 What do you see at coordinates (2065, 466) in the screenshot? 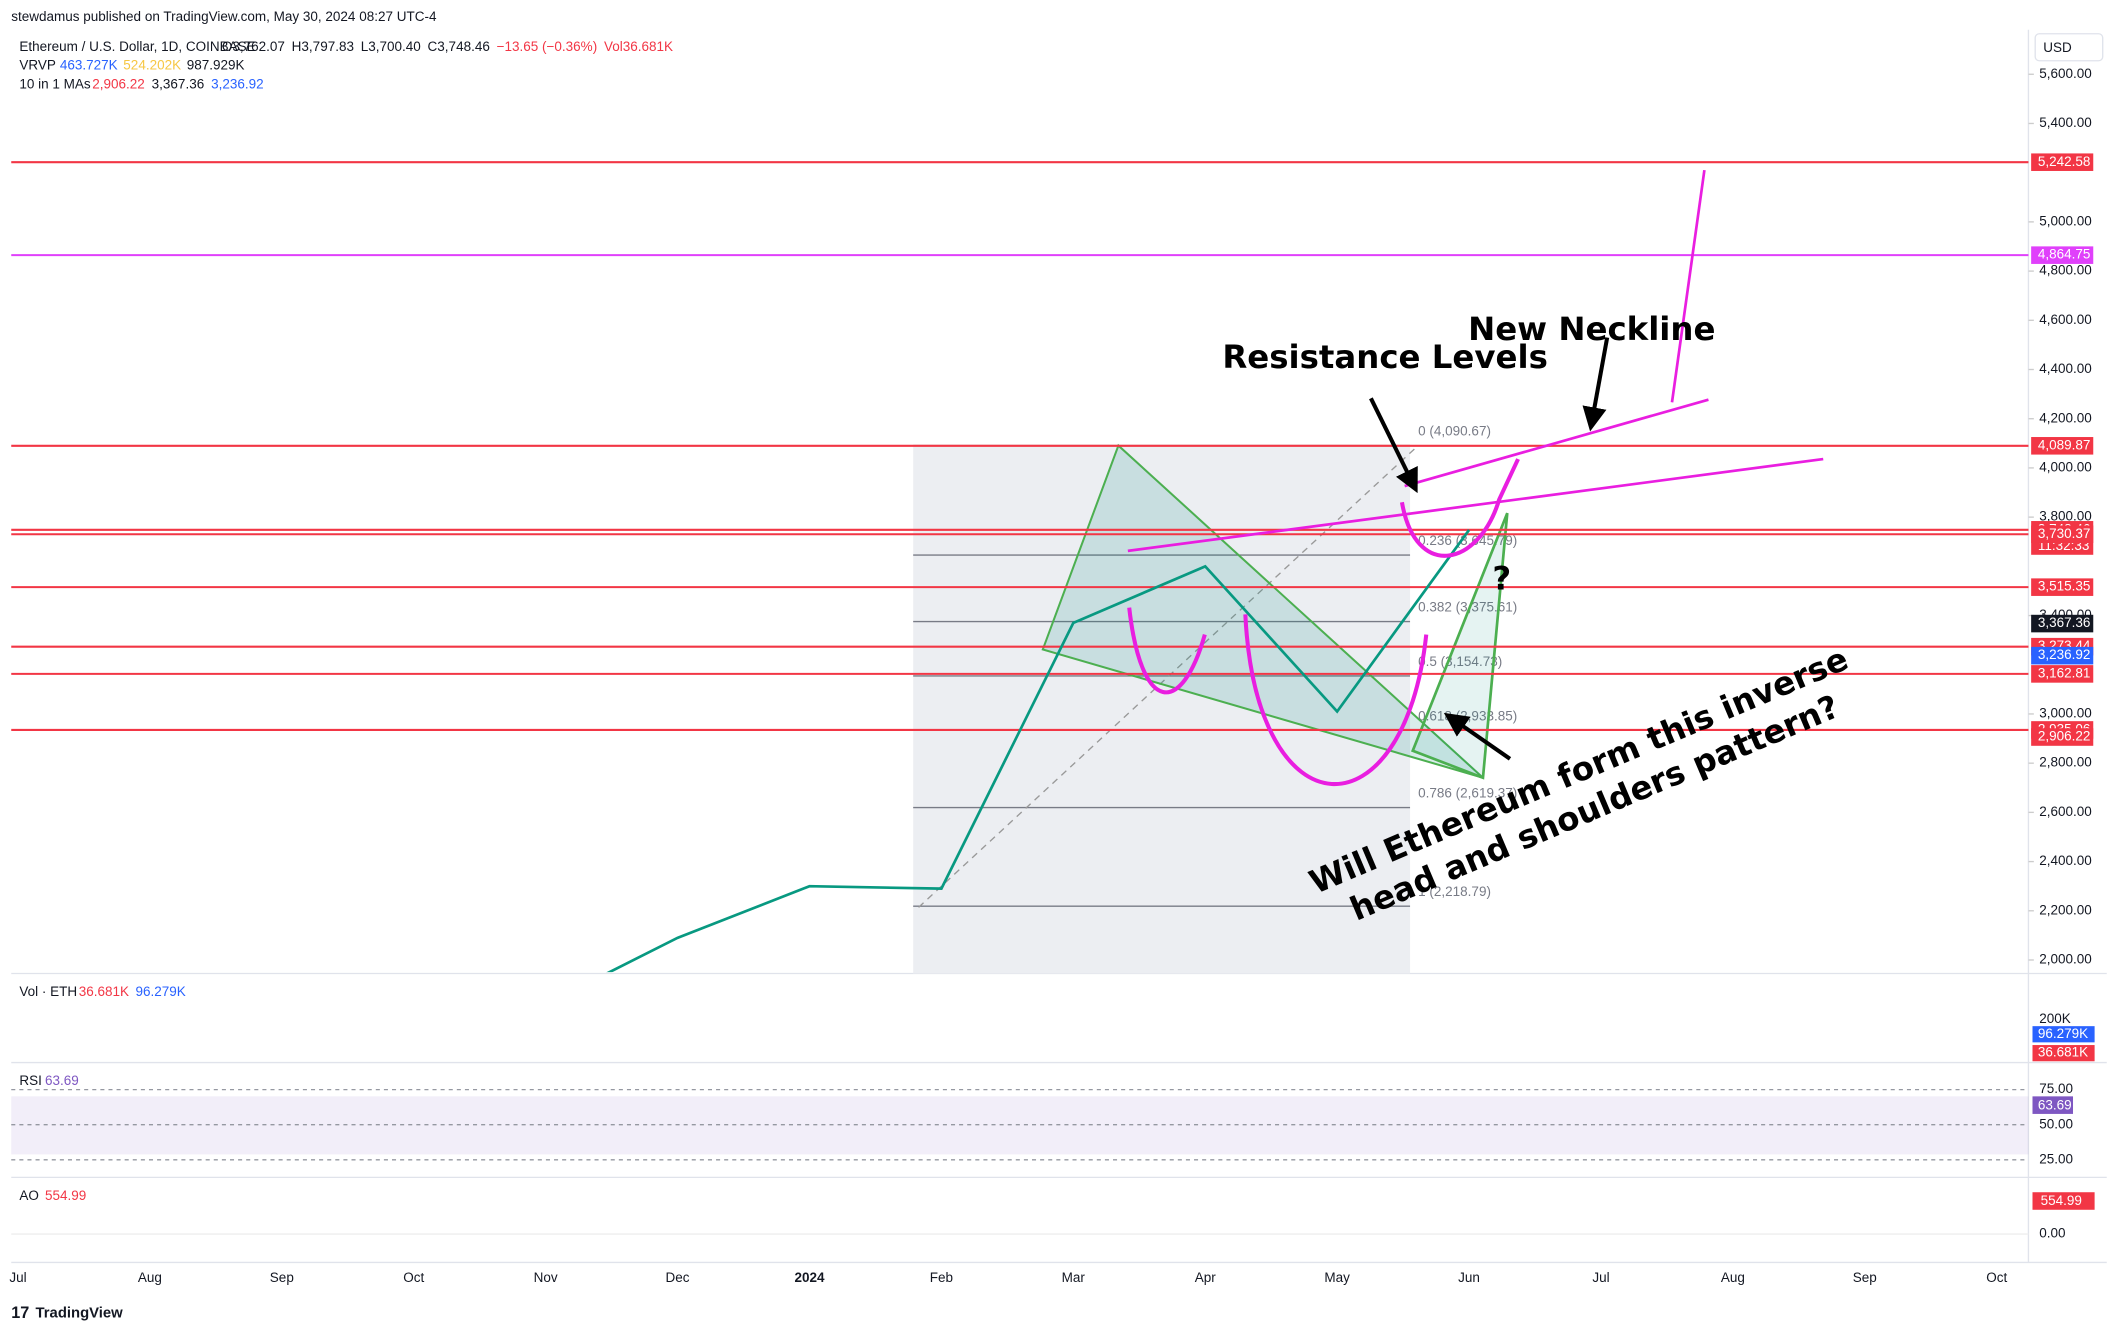
I see `y-tick-label: 4,000.00` at bounding box center [2065, 466].